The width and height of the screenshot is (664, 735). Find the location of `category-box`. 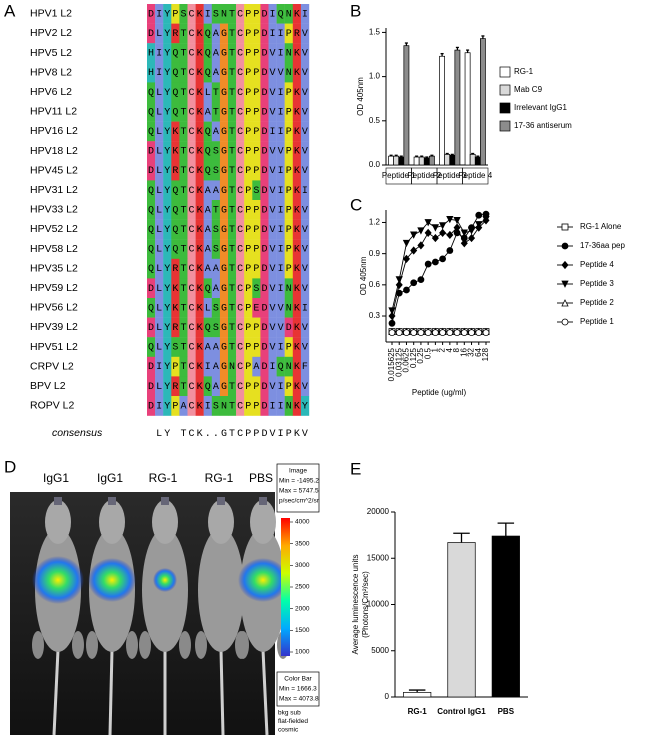

category-box is located at coordinates (475, 176).